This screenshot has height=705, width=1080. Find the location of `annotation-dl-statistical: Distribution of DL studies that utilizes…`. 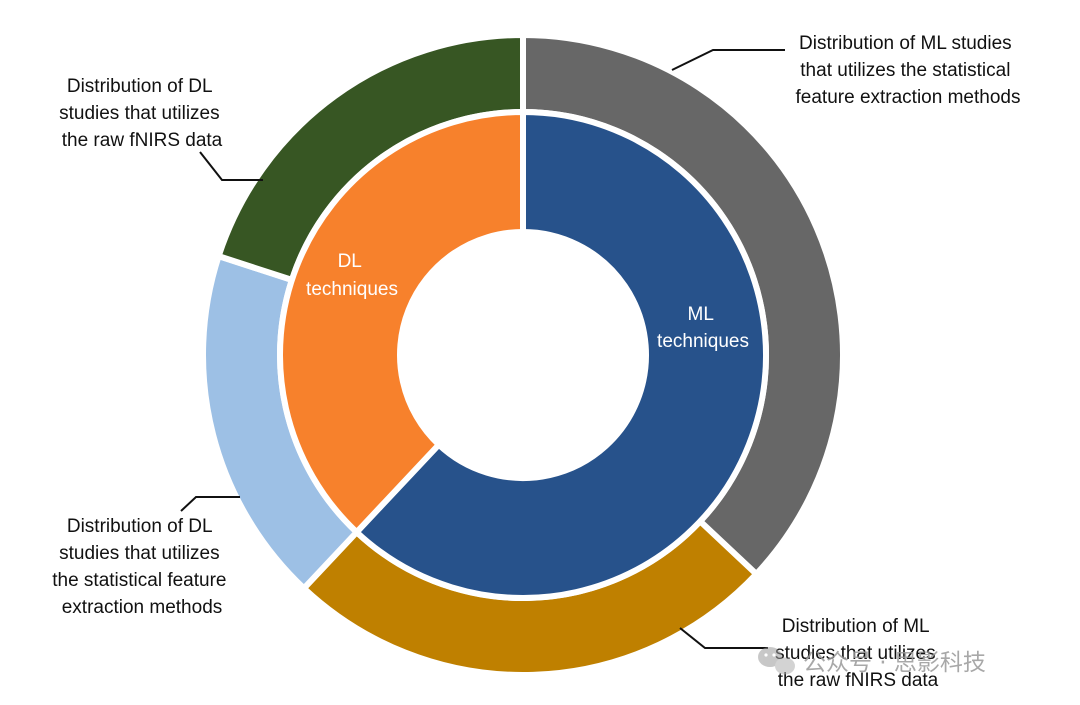

annotation-dl-statistical: Distribution of DL studies that utilizes… is located at coordinates (142, 567).